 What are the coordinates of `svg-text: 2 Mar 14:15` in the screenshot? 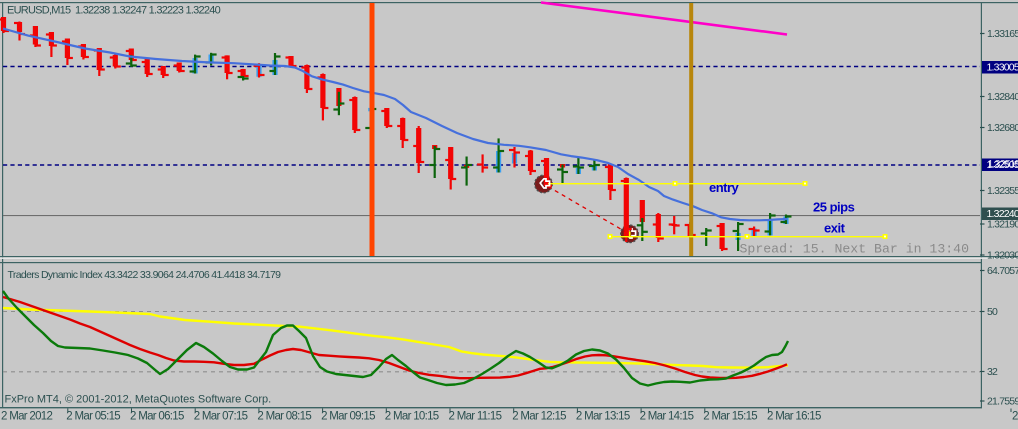 It's located at (667, 416).